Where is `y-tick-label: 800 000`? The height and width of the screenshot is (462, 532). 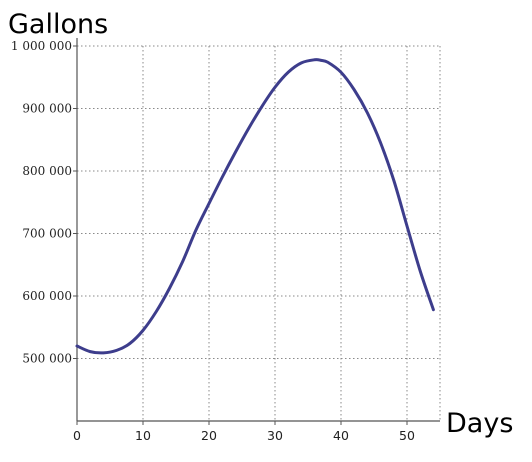 y-tick-label: 800 000 is located at coordinates (47, 171).